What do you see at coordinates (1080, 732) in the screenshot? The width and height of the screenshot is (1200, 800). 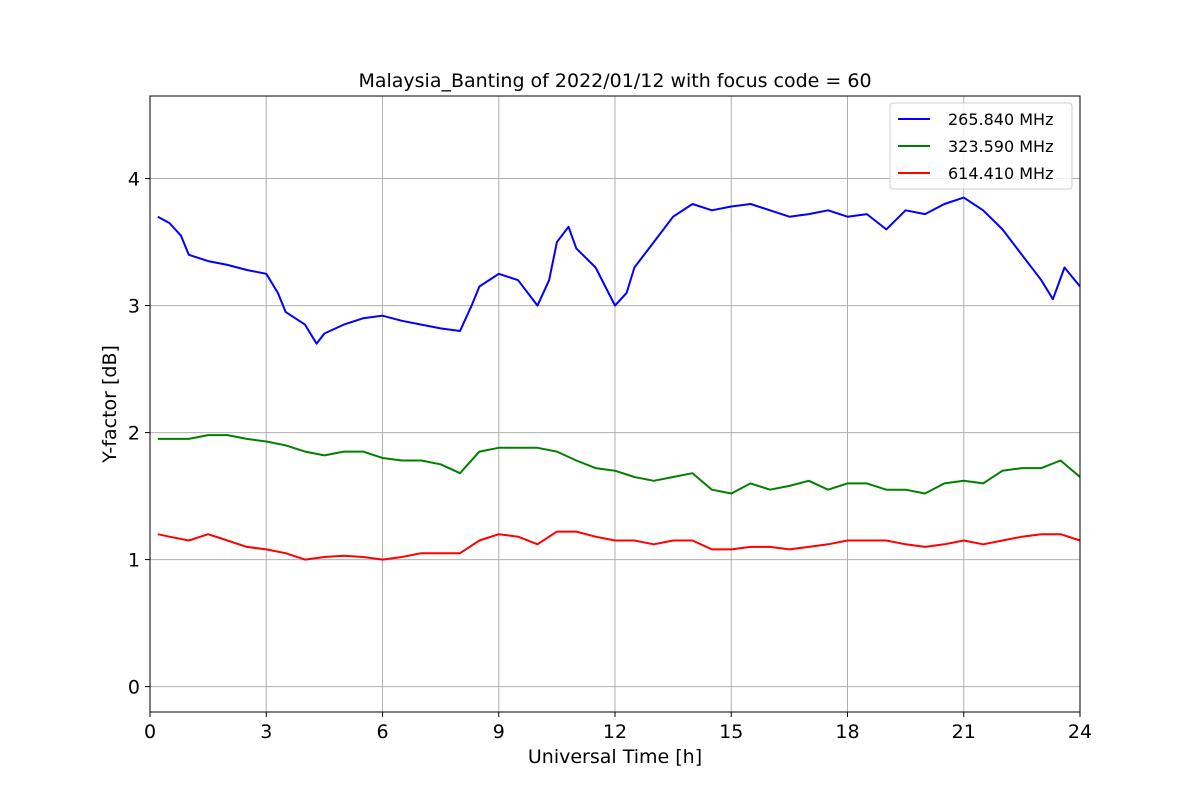 I see `x-tick-label: 24` at bounding box center [1080, 732].